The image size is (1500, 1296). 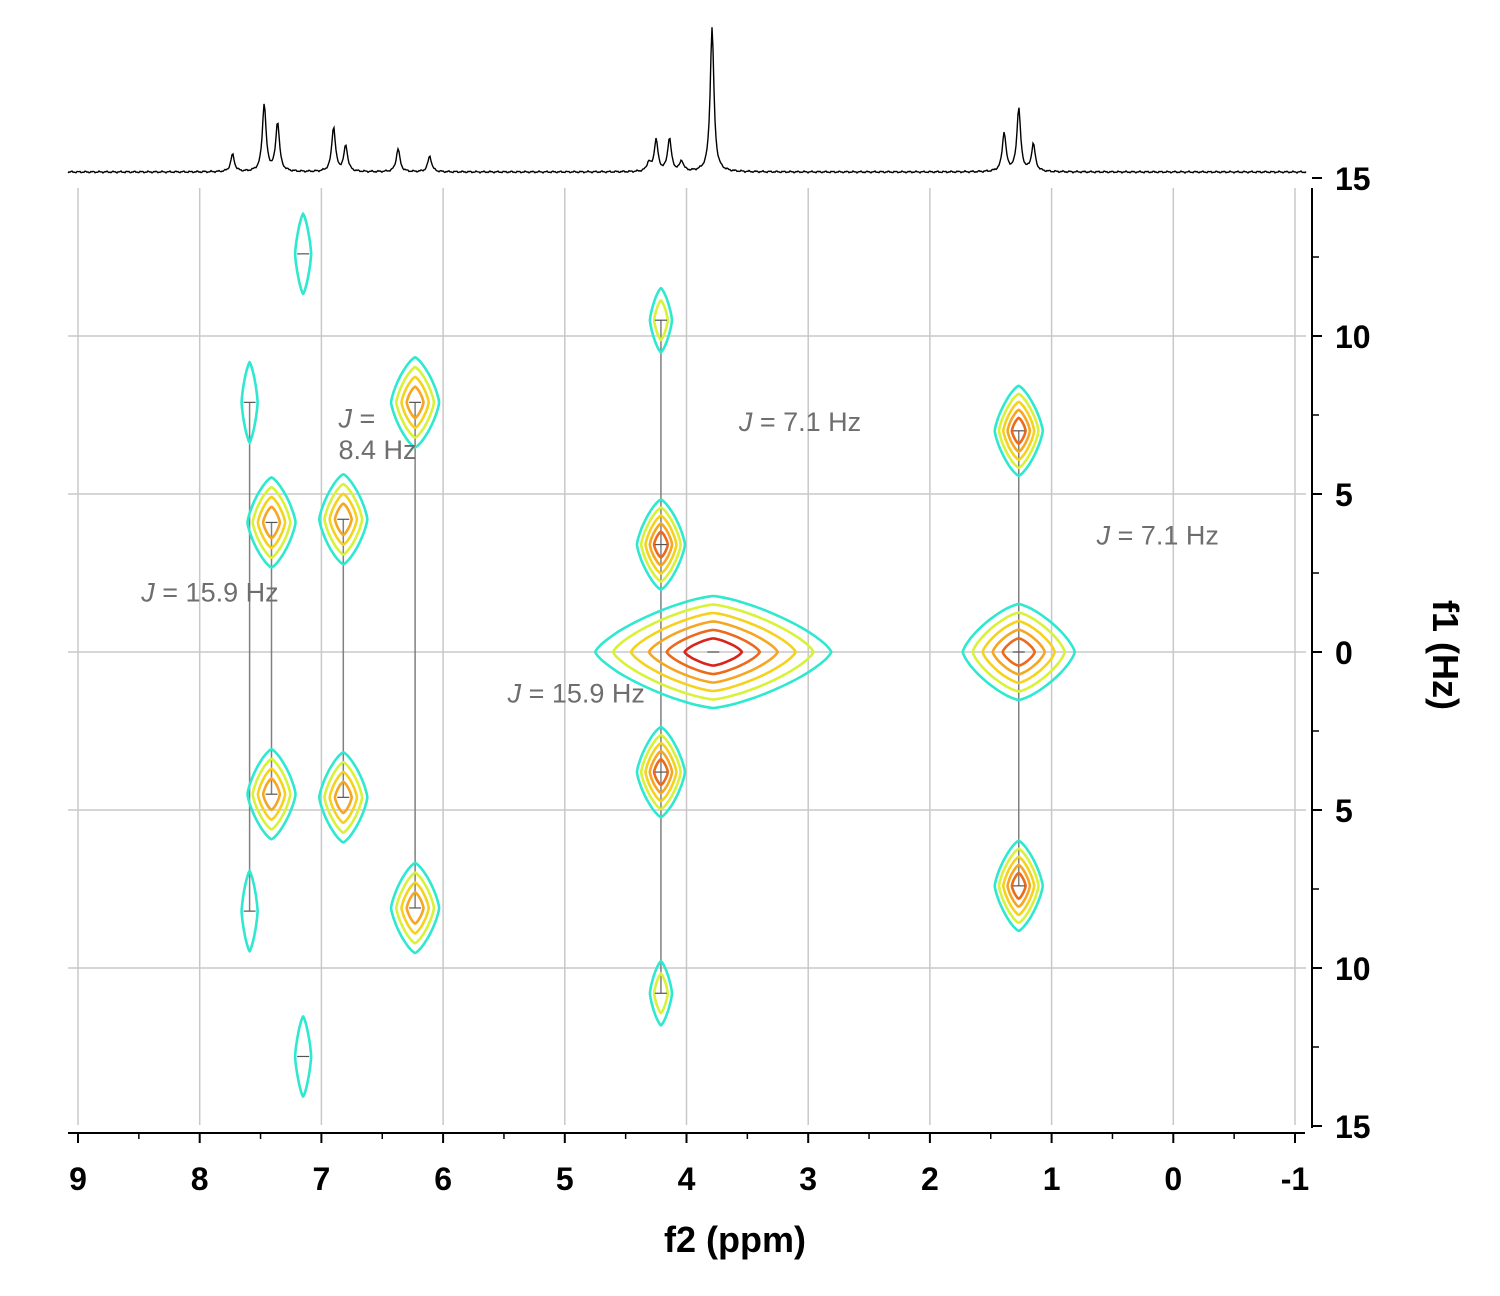 I want to click on coupling-label: 8.4 Hz, so click(x=377, y=450).